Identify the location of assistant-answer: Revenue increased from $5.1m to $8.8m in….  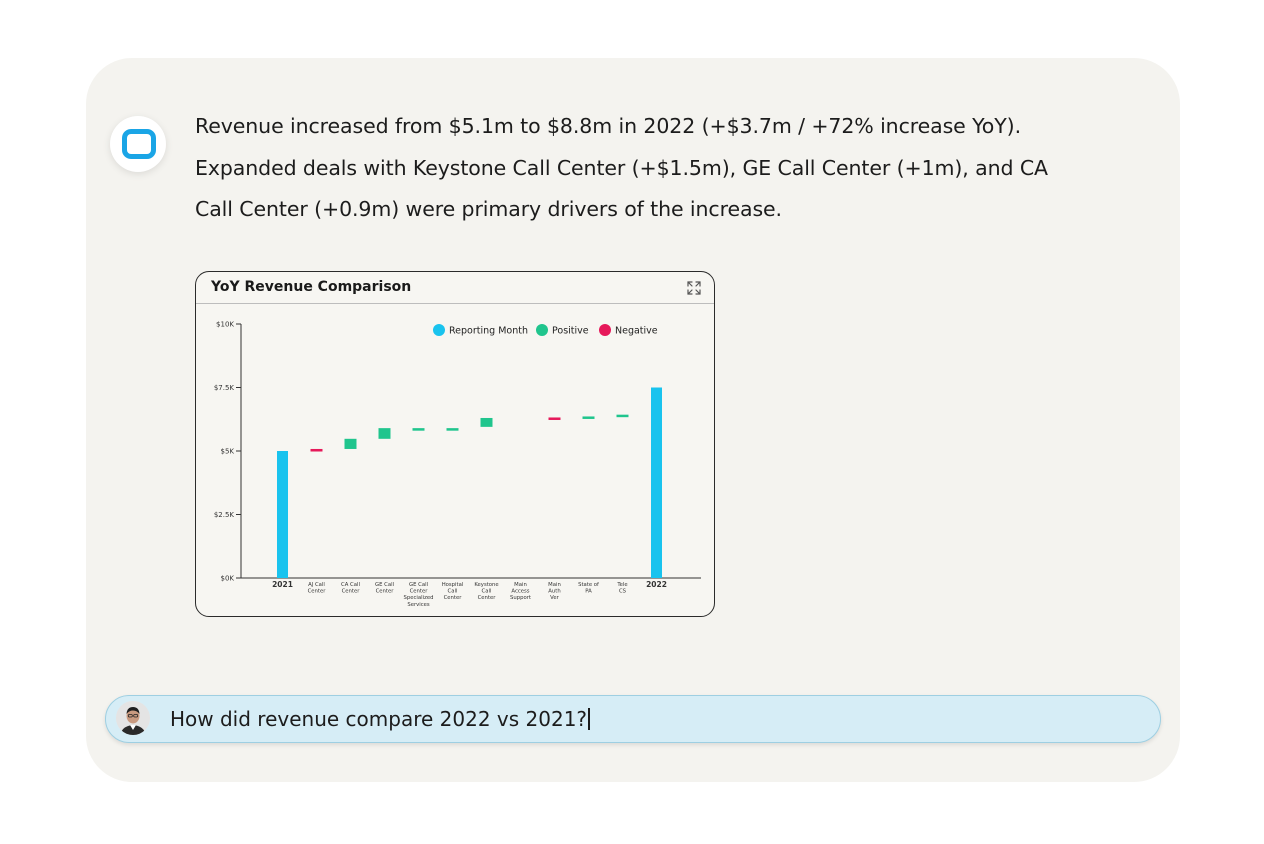
(675, 168).